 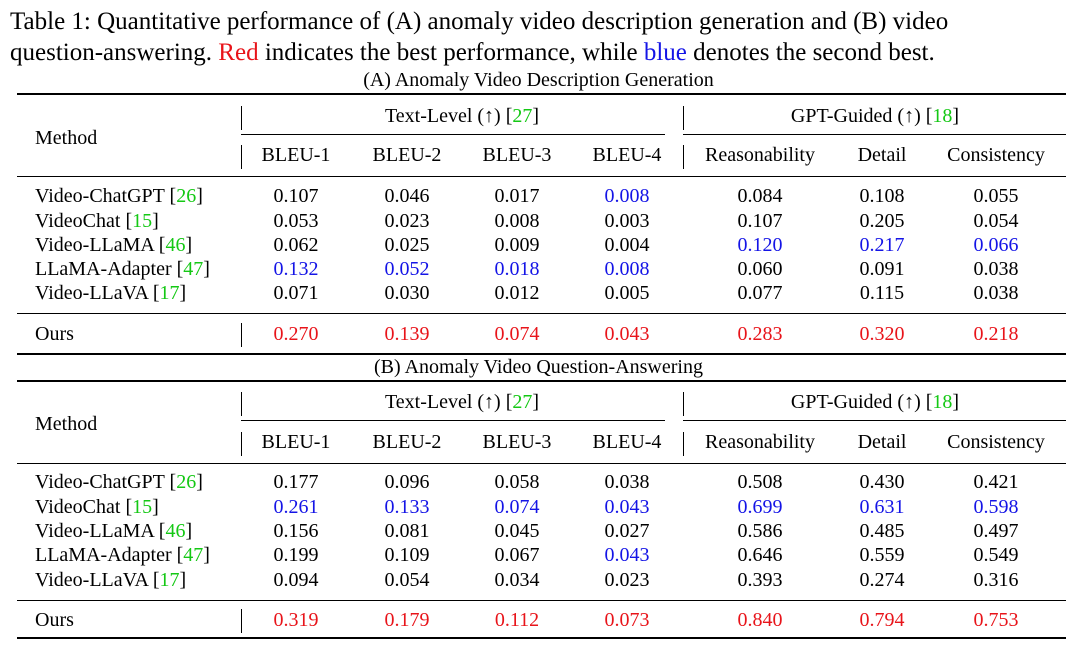 I want to click on table-cell: 0.485, so click(x=882, y=531).